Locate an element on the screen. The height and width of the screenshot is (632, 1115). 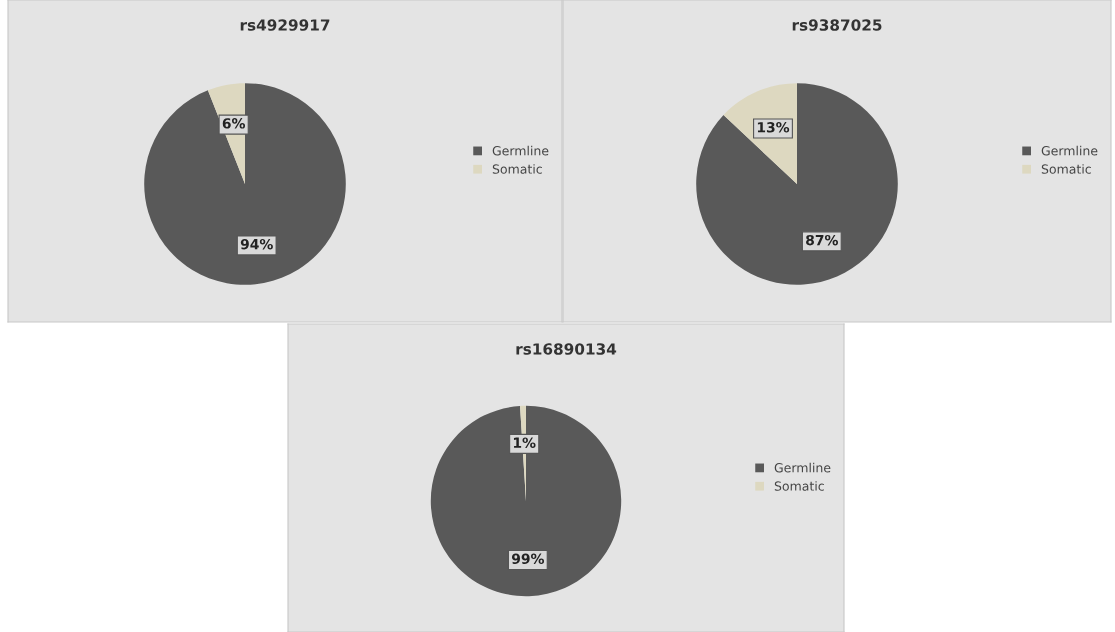
data-label: 99% is located at coordinates (528, 559).